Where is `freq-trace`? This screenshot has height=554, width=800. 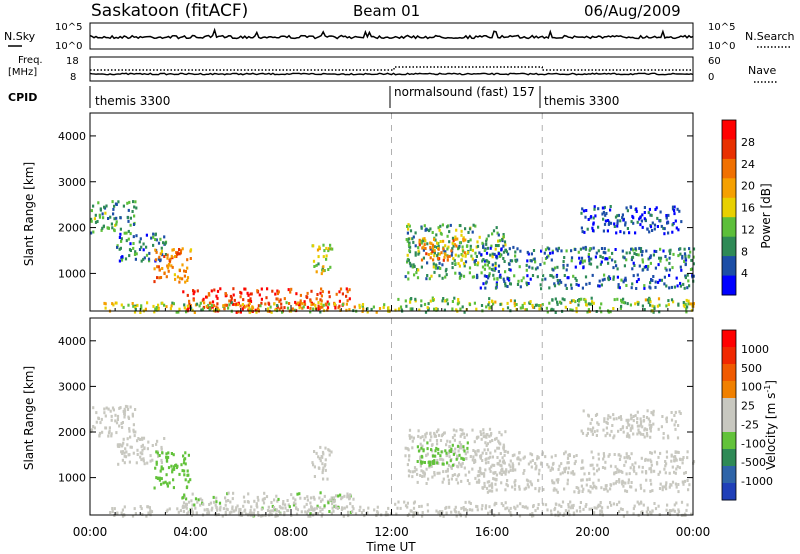 freq-trace is located at coordinates (391, 74).